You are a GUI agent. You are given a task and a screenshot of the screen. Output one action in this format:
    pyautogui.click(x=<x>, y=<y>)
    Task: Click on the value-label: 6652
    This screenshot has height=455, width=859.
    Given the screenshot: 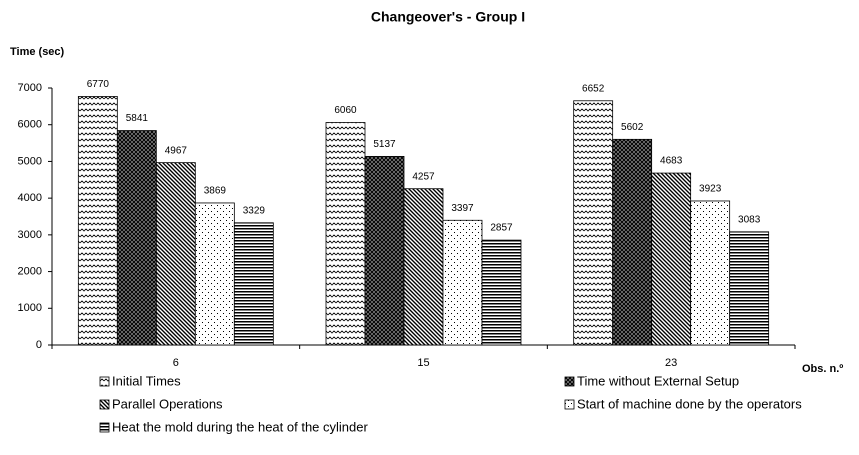 What is the action you would take?
    pyautogui.click(x=593, y=88)
    